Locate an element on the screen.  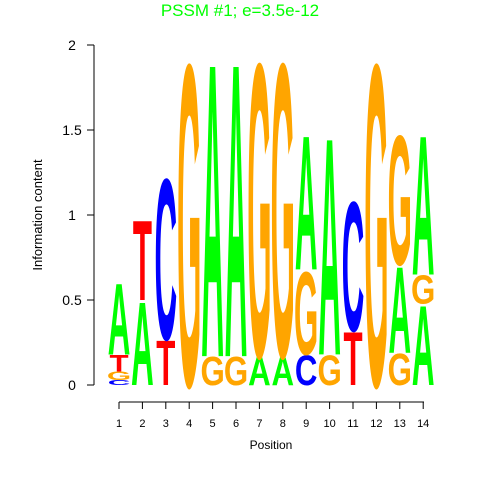
x-tick-label: 2 is located at coordinates (142, 424).